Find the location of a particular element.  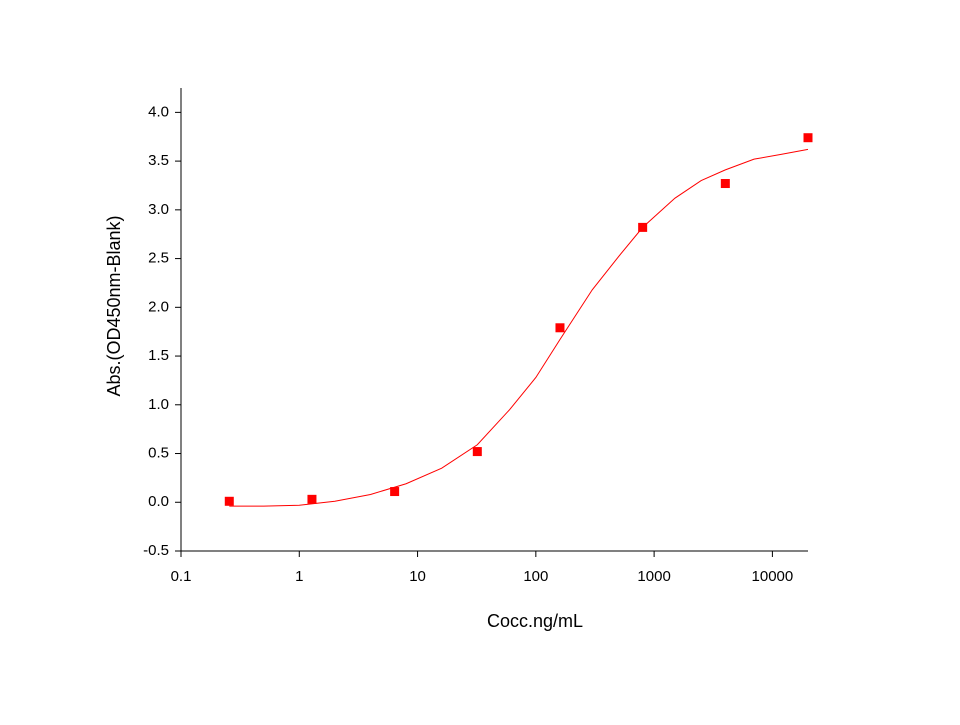

y-tick-label: 3.0 is located at coordinates (158, 209).